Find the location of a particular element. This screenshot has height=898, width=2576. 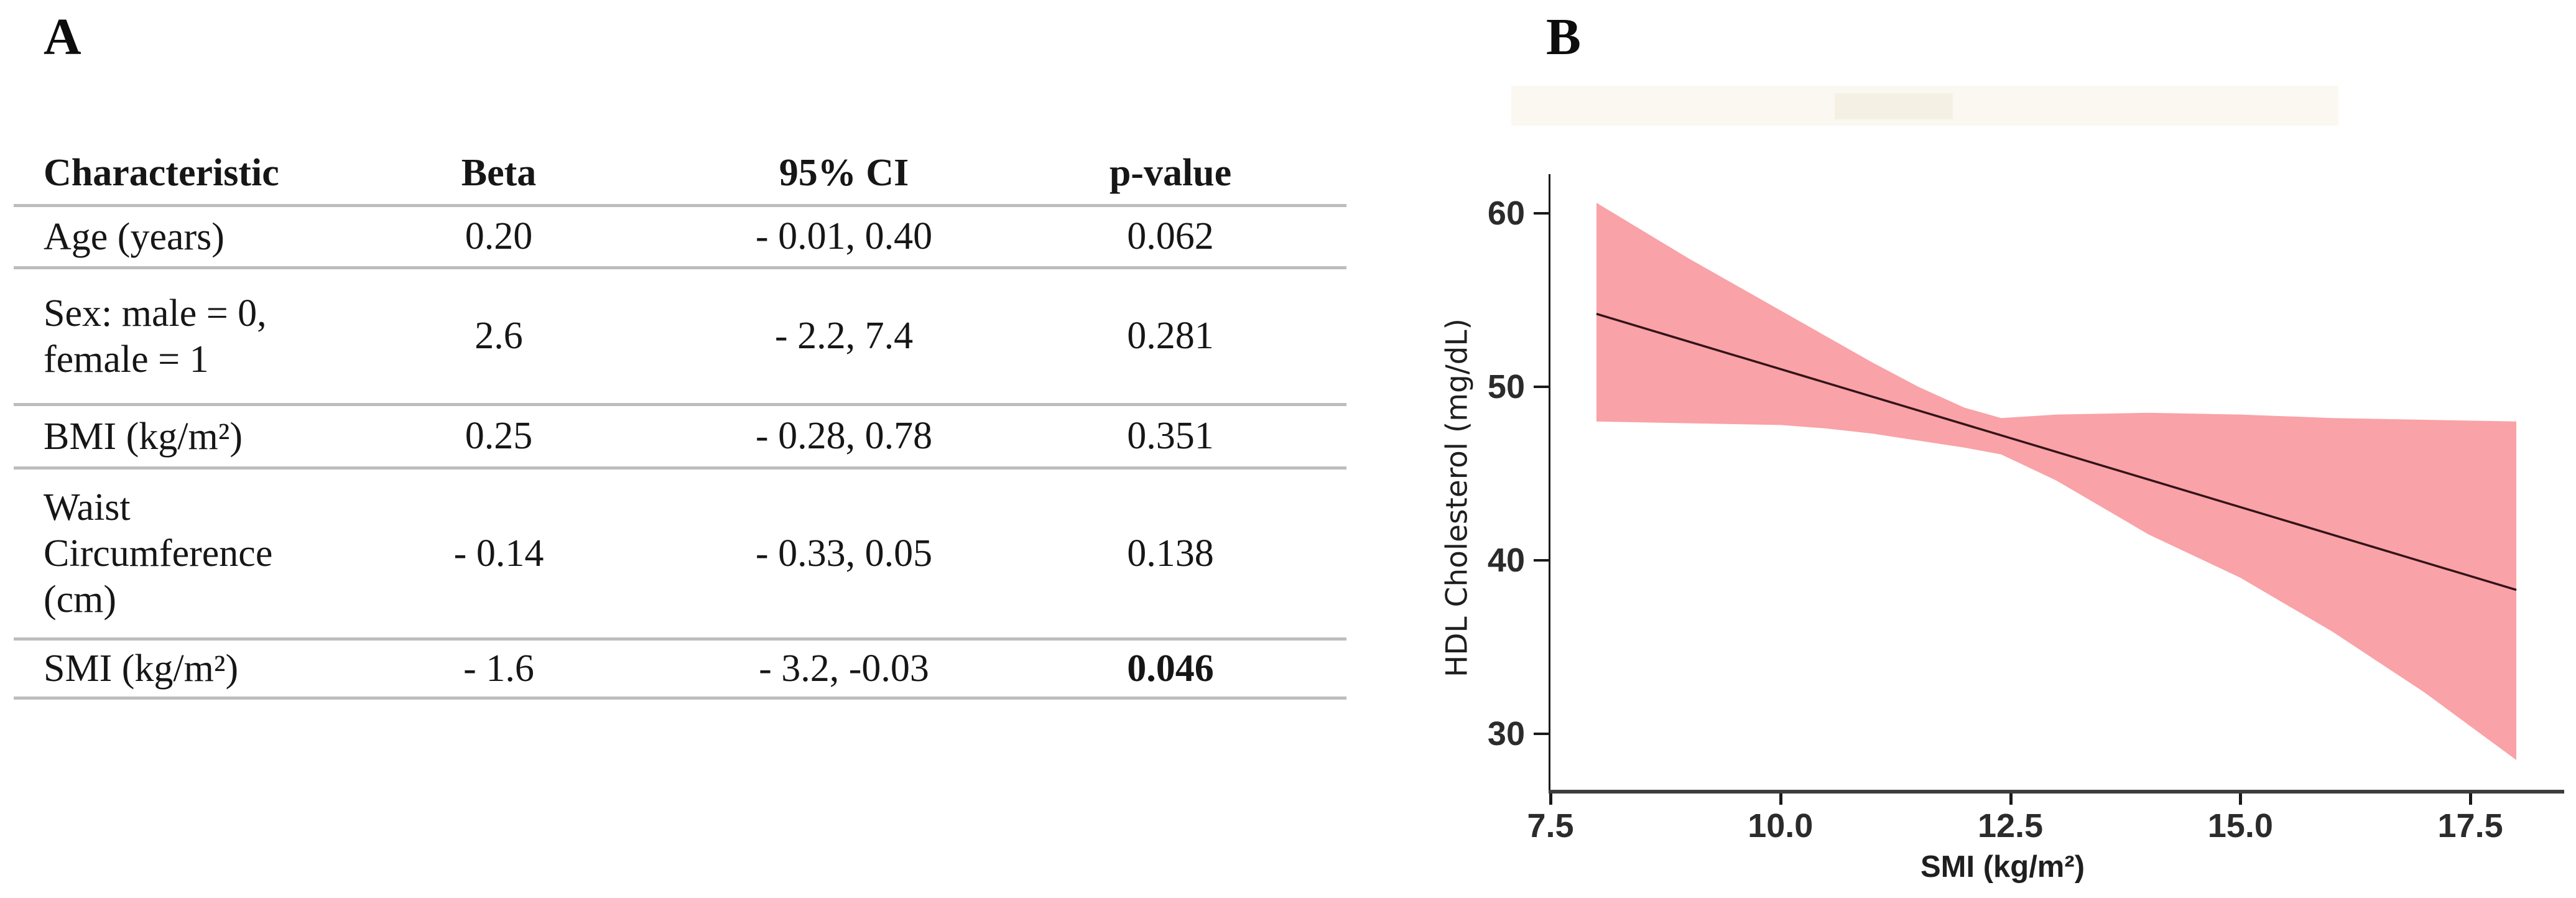

characteristic-line: (cm) is located at coordinates (80, 599).